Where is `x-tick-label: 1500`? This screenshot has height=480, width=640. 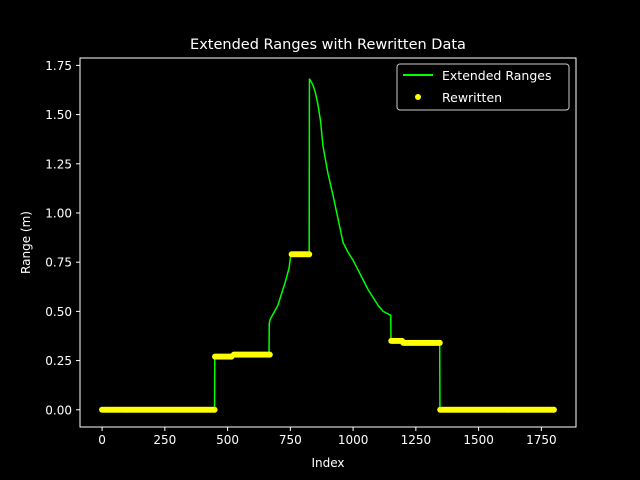
x-tick-label: 1500 is located at coordinates (478, 440).